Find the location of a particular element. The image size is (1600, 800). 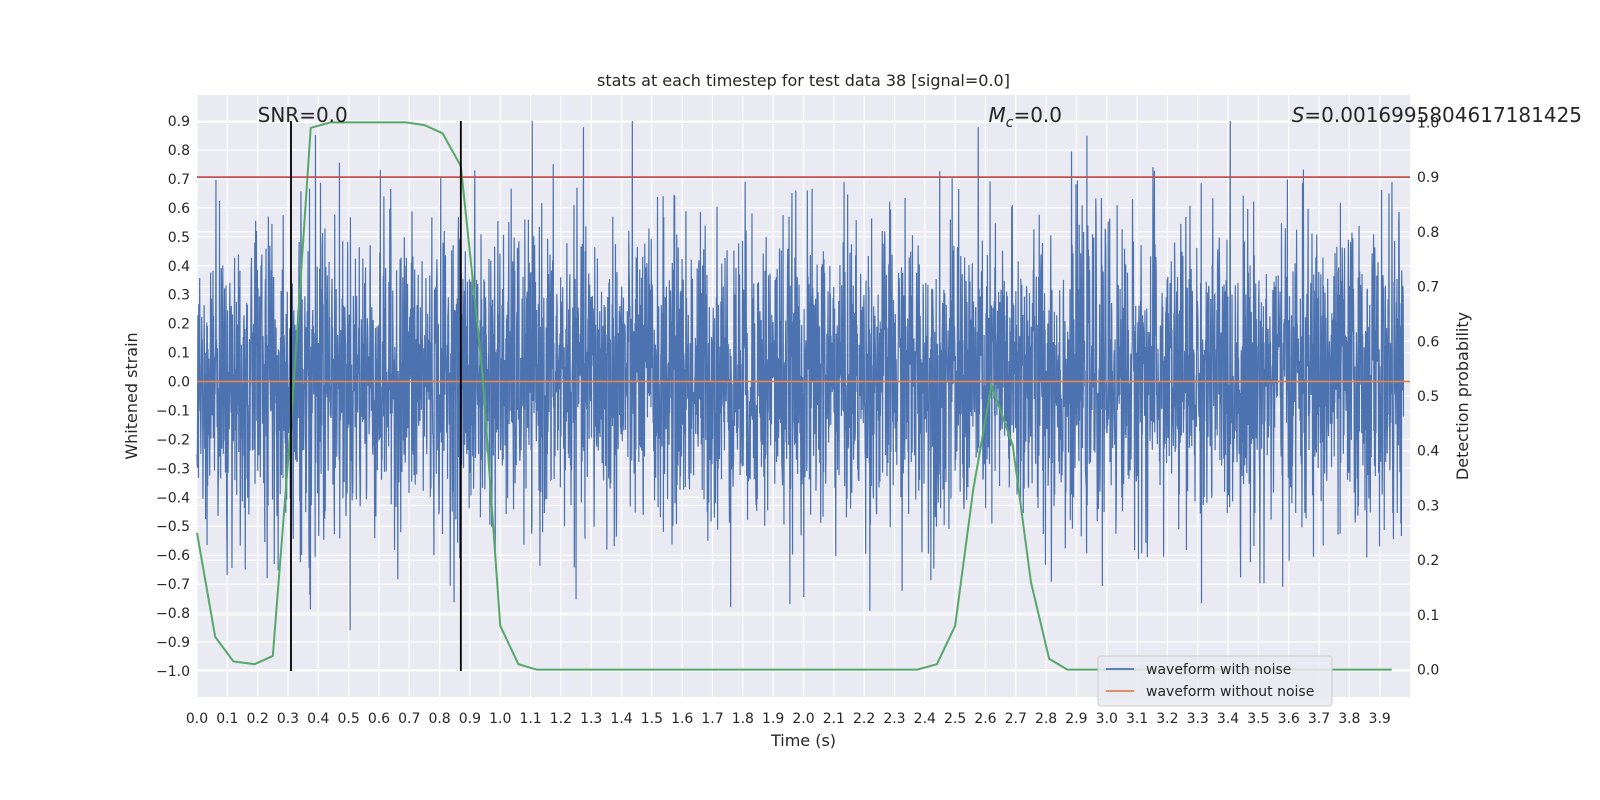

x-tick-label: 1.4 is located at coordinates (621, 719).